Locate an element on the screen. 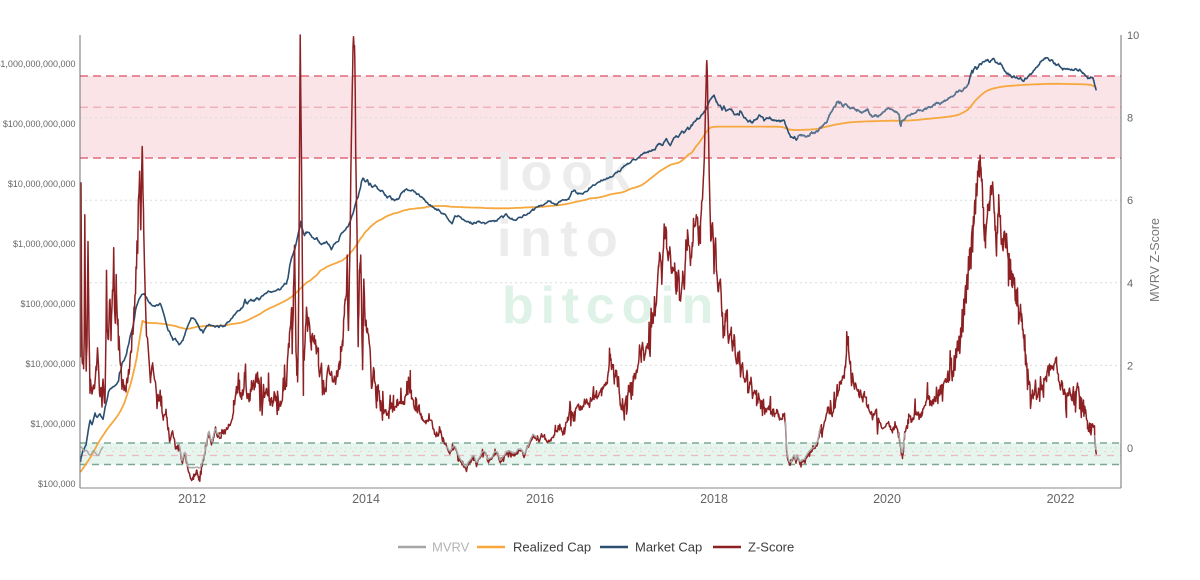  svg-text: 6 is located at coordinates (1130, 201).